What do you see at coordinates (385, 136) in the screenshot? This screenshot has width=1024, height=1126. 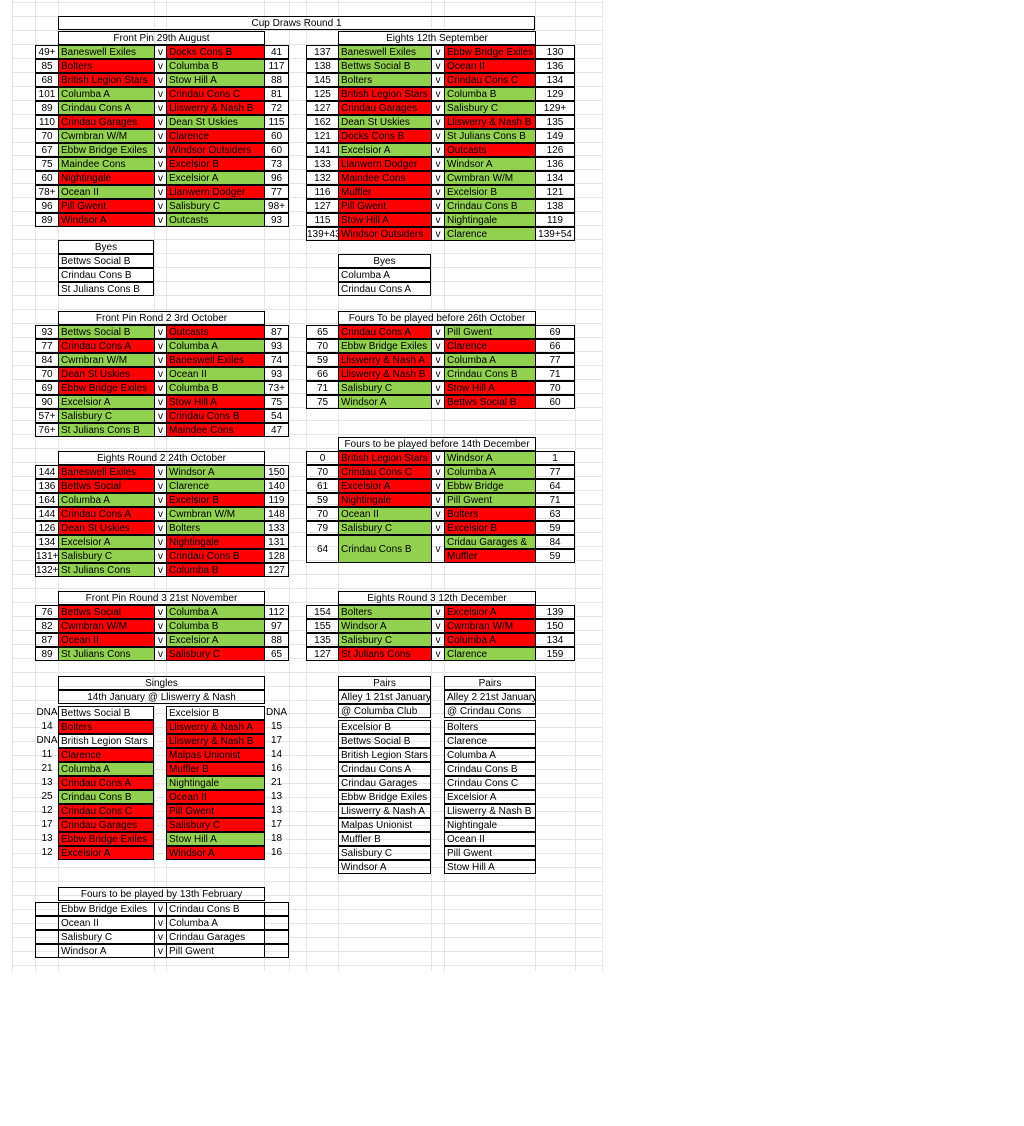 I see `team-home: Docks Cons B` at bounding box center [385, 136].